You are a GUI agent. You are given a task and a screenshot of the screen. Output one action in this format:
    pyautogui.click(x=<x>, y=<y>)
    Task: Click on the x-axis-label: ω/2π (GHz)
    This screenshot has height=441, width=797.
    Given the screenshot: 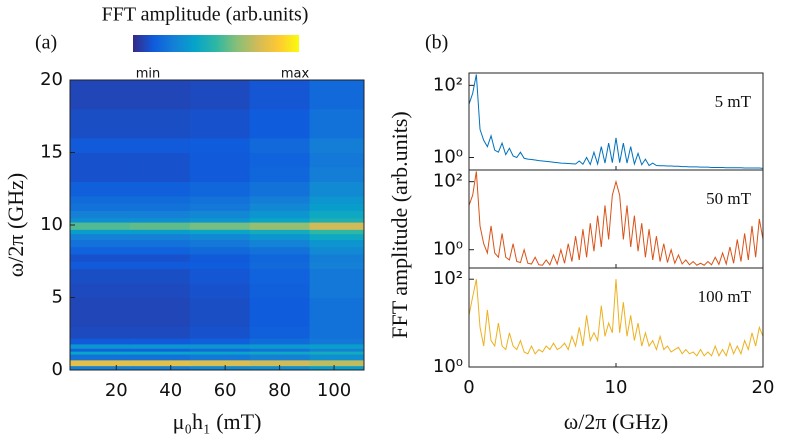 What is the action you would take?
    pyautogui.click(x=616, y=421)
    